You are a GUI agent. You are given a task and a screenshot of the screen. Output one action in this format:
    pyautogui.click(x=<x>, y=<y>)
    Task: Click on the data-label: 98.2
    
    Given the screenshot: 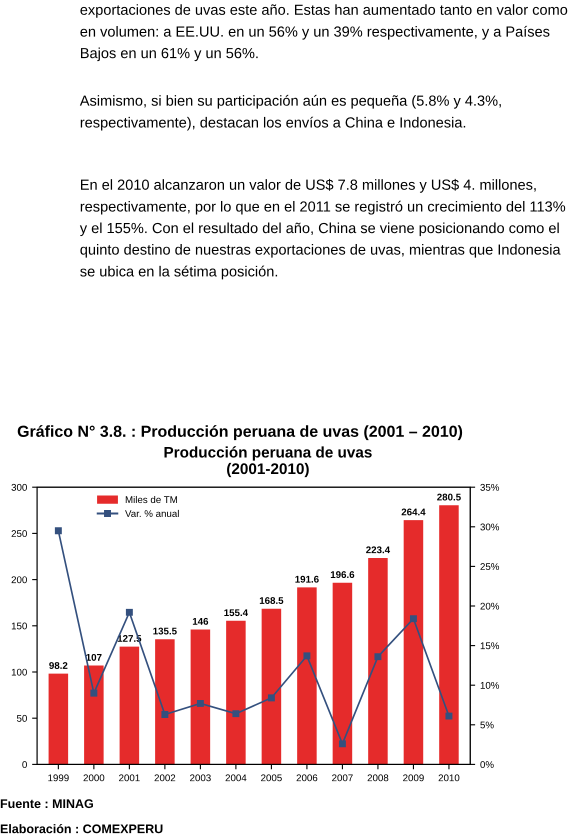 What is the action you would take?
    pyautogui.click(x=58, y=665)
    